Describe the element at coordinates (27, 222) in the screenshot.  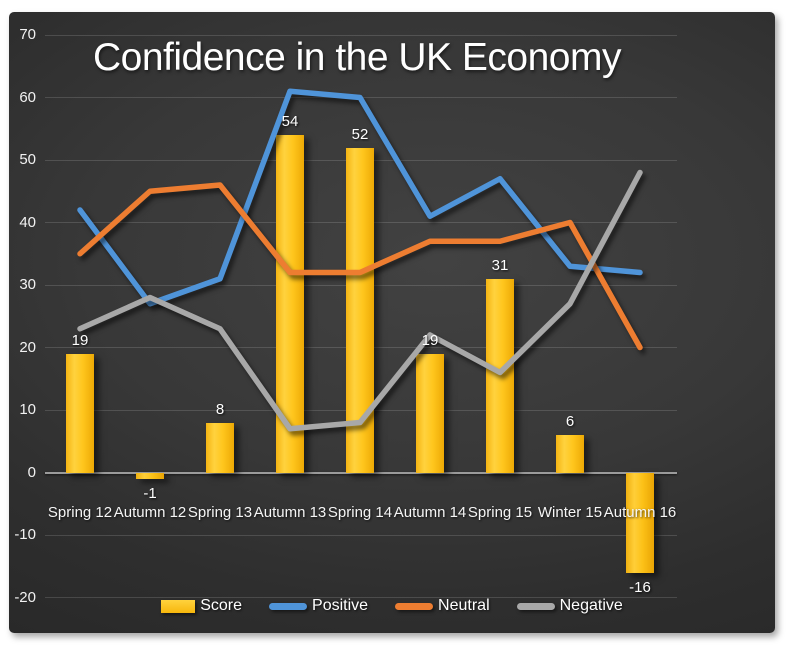
I see `y-tick-label-40: 40` at that location.